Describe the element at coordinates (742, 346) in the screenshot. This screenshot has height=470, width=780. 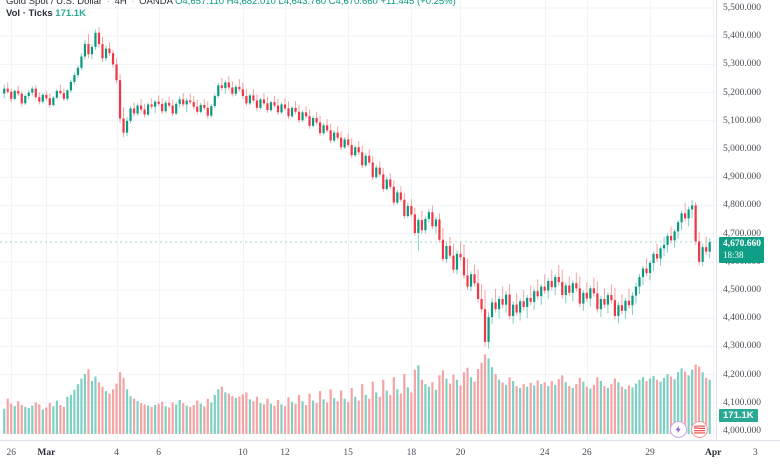
I see `price-axis-tick: 4,300.000` at that location.